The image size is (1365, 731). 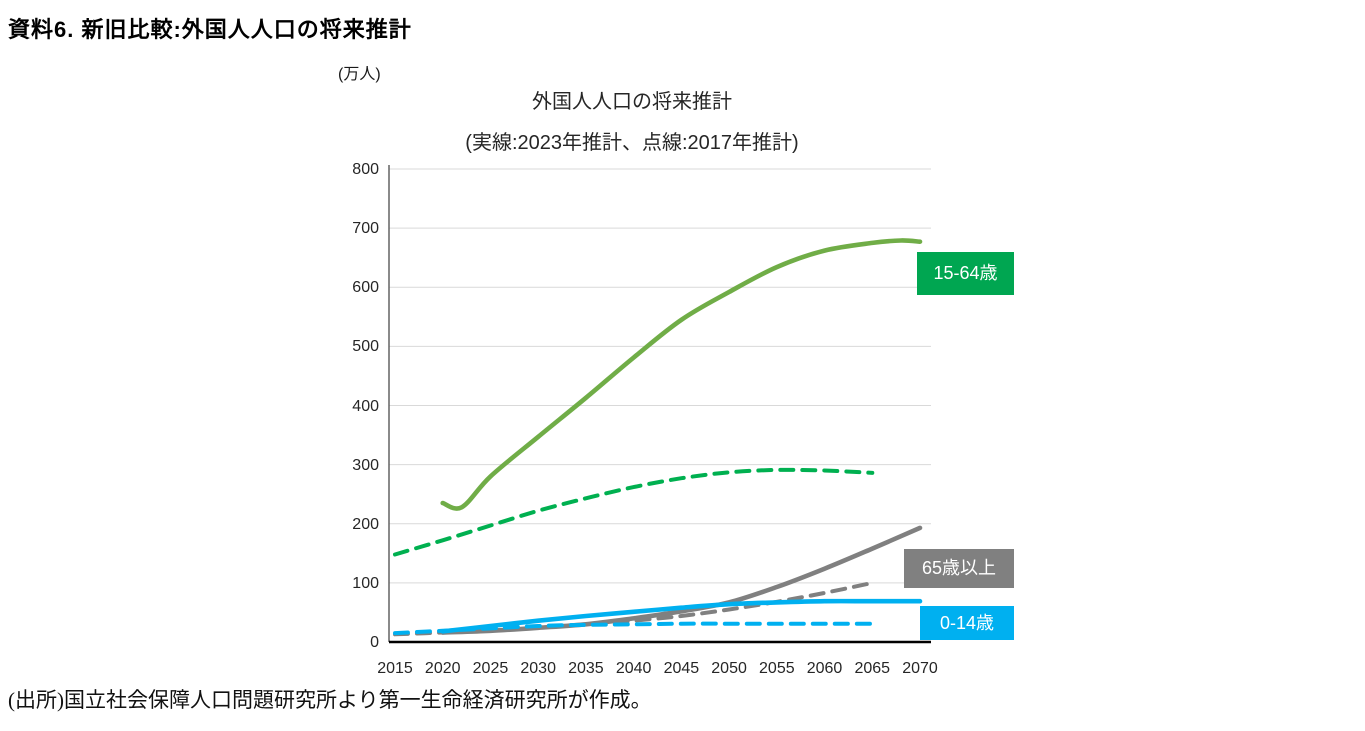 I want to click on y-tick-label-300: 300, so click(x=365, y=465).